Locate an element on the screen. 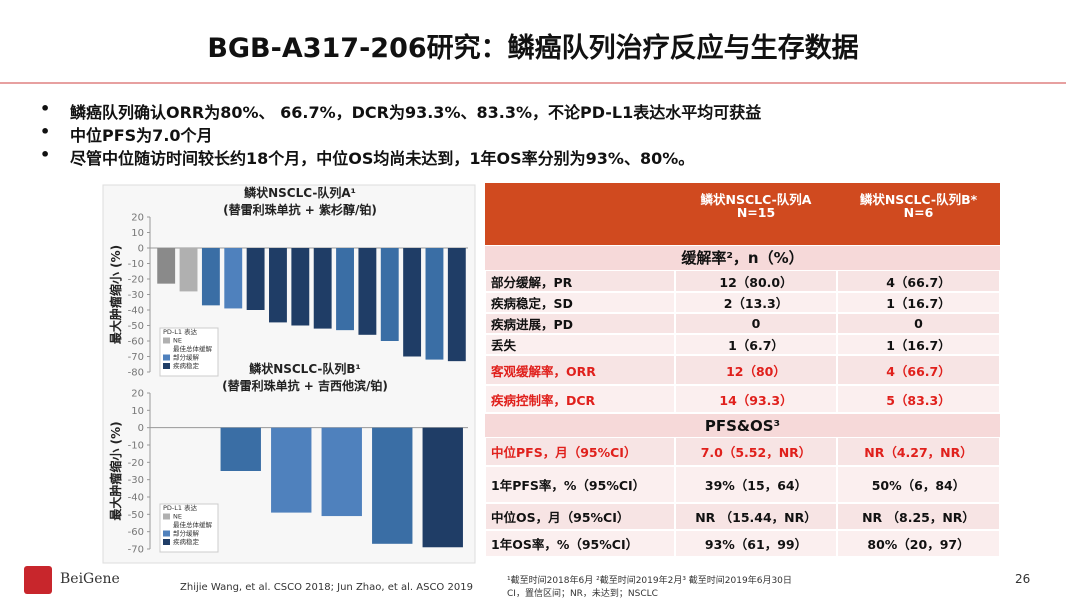 The width and height of the screenshot is (1066, 600). y-tick-label: -80 is located at coordinates (136, 373).